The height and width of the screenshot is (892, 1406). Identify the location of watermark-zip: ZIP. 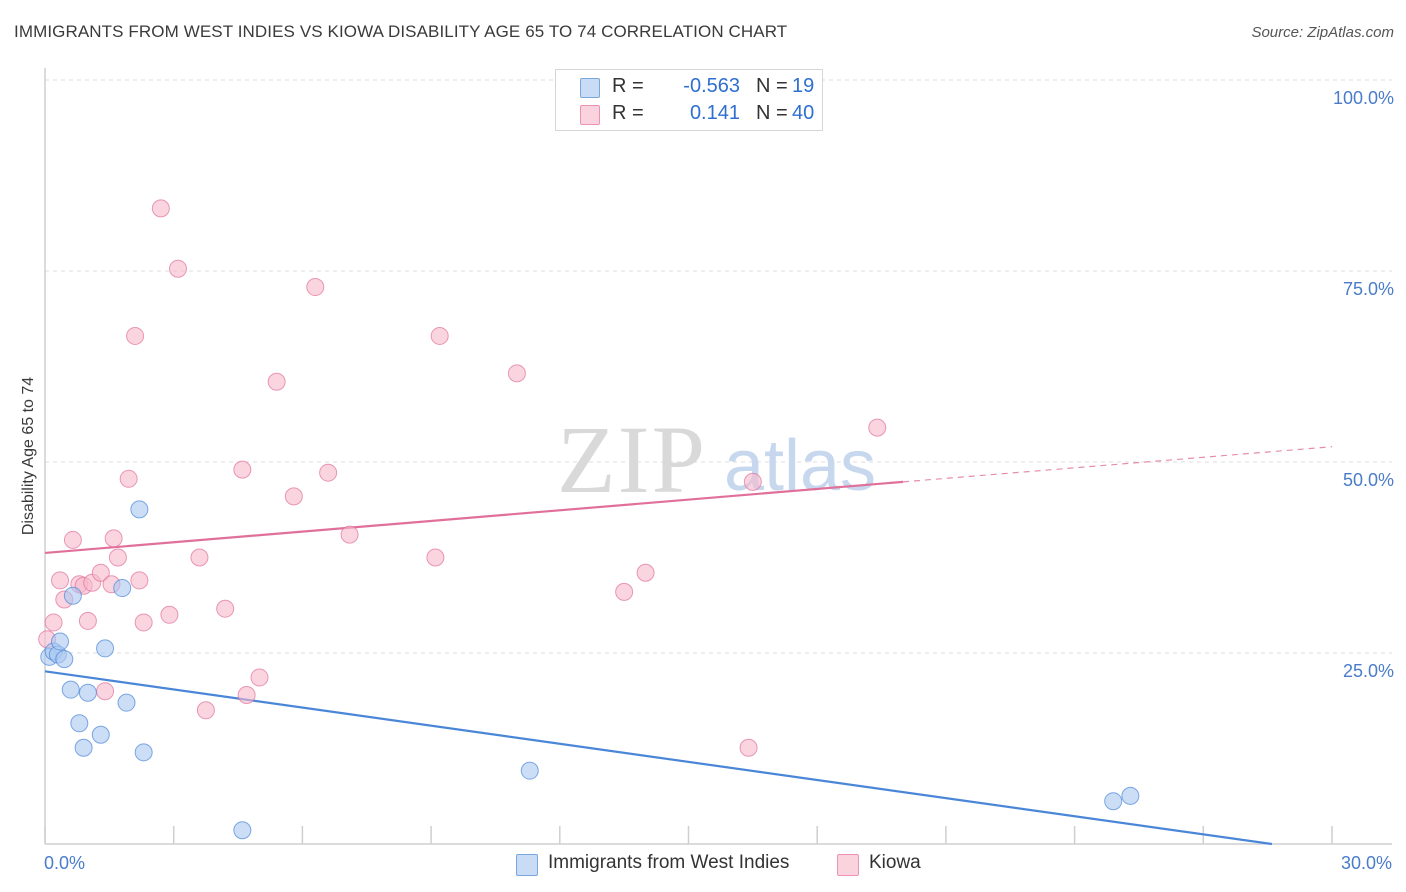
(632, 459).